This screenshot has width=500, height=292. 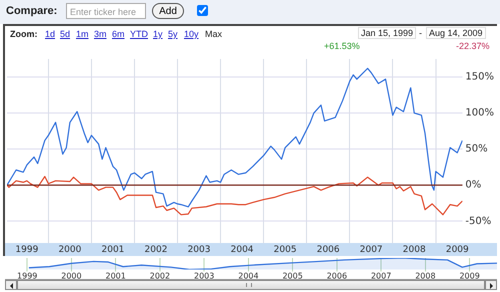 What do you see at coordinates (139, 34) in the screenshot?
I see `text: YTD` at bounding box center [139, 34].